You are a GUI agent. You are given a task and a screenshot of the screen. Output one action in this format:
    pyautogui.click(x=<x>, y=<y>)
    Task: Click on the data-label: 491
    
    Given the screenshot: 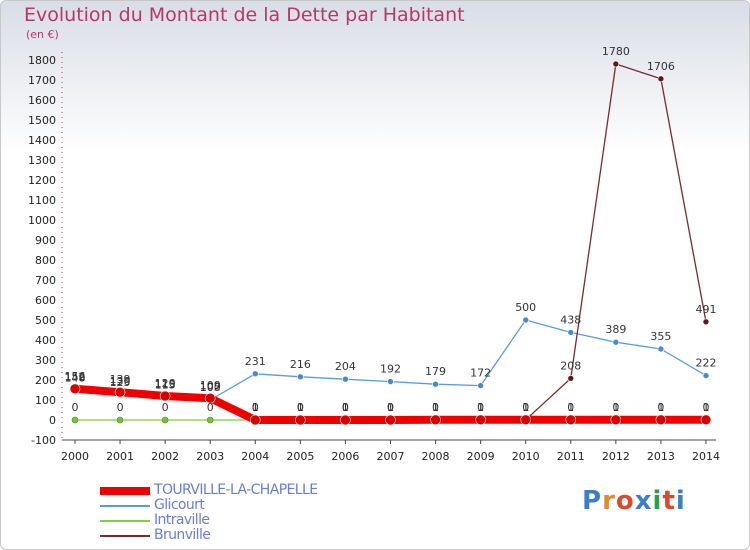 What is the action you would take?
    pyautogui.click(x=705, y=309)
    